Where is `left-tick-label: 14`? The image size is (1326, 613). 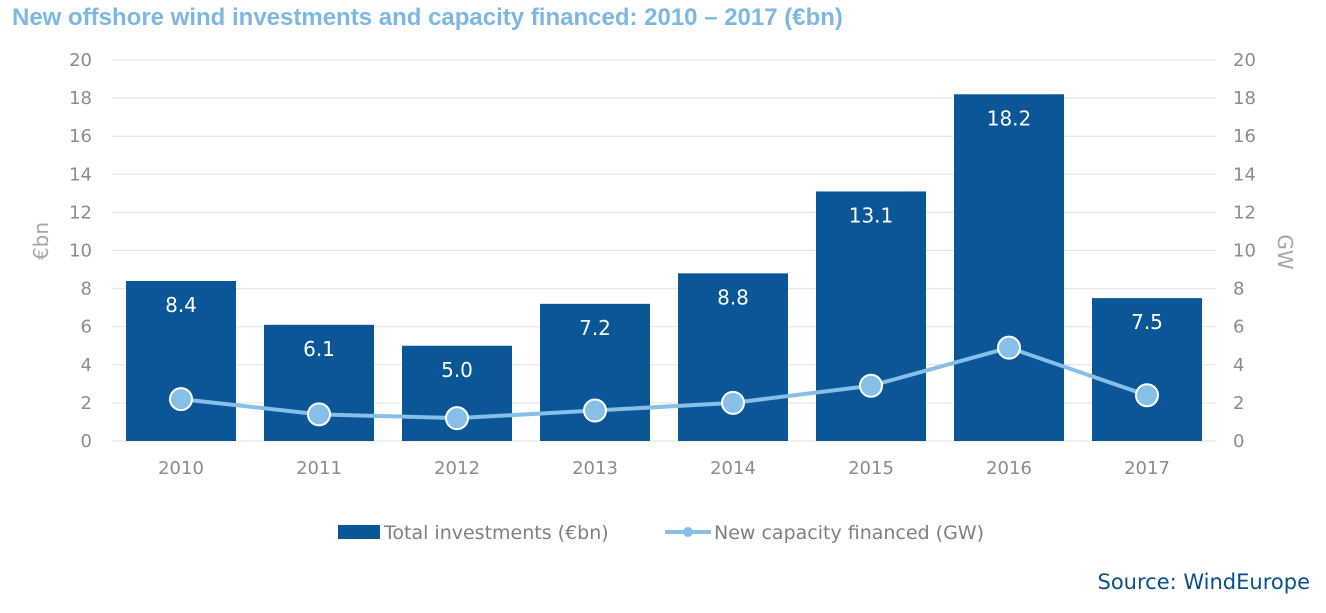 left-tick-label: 14 is located at coordinates (80, 174).